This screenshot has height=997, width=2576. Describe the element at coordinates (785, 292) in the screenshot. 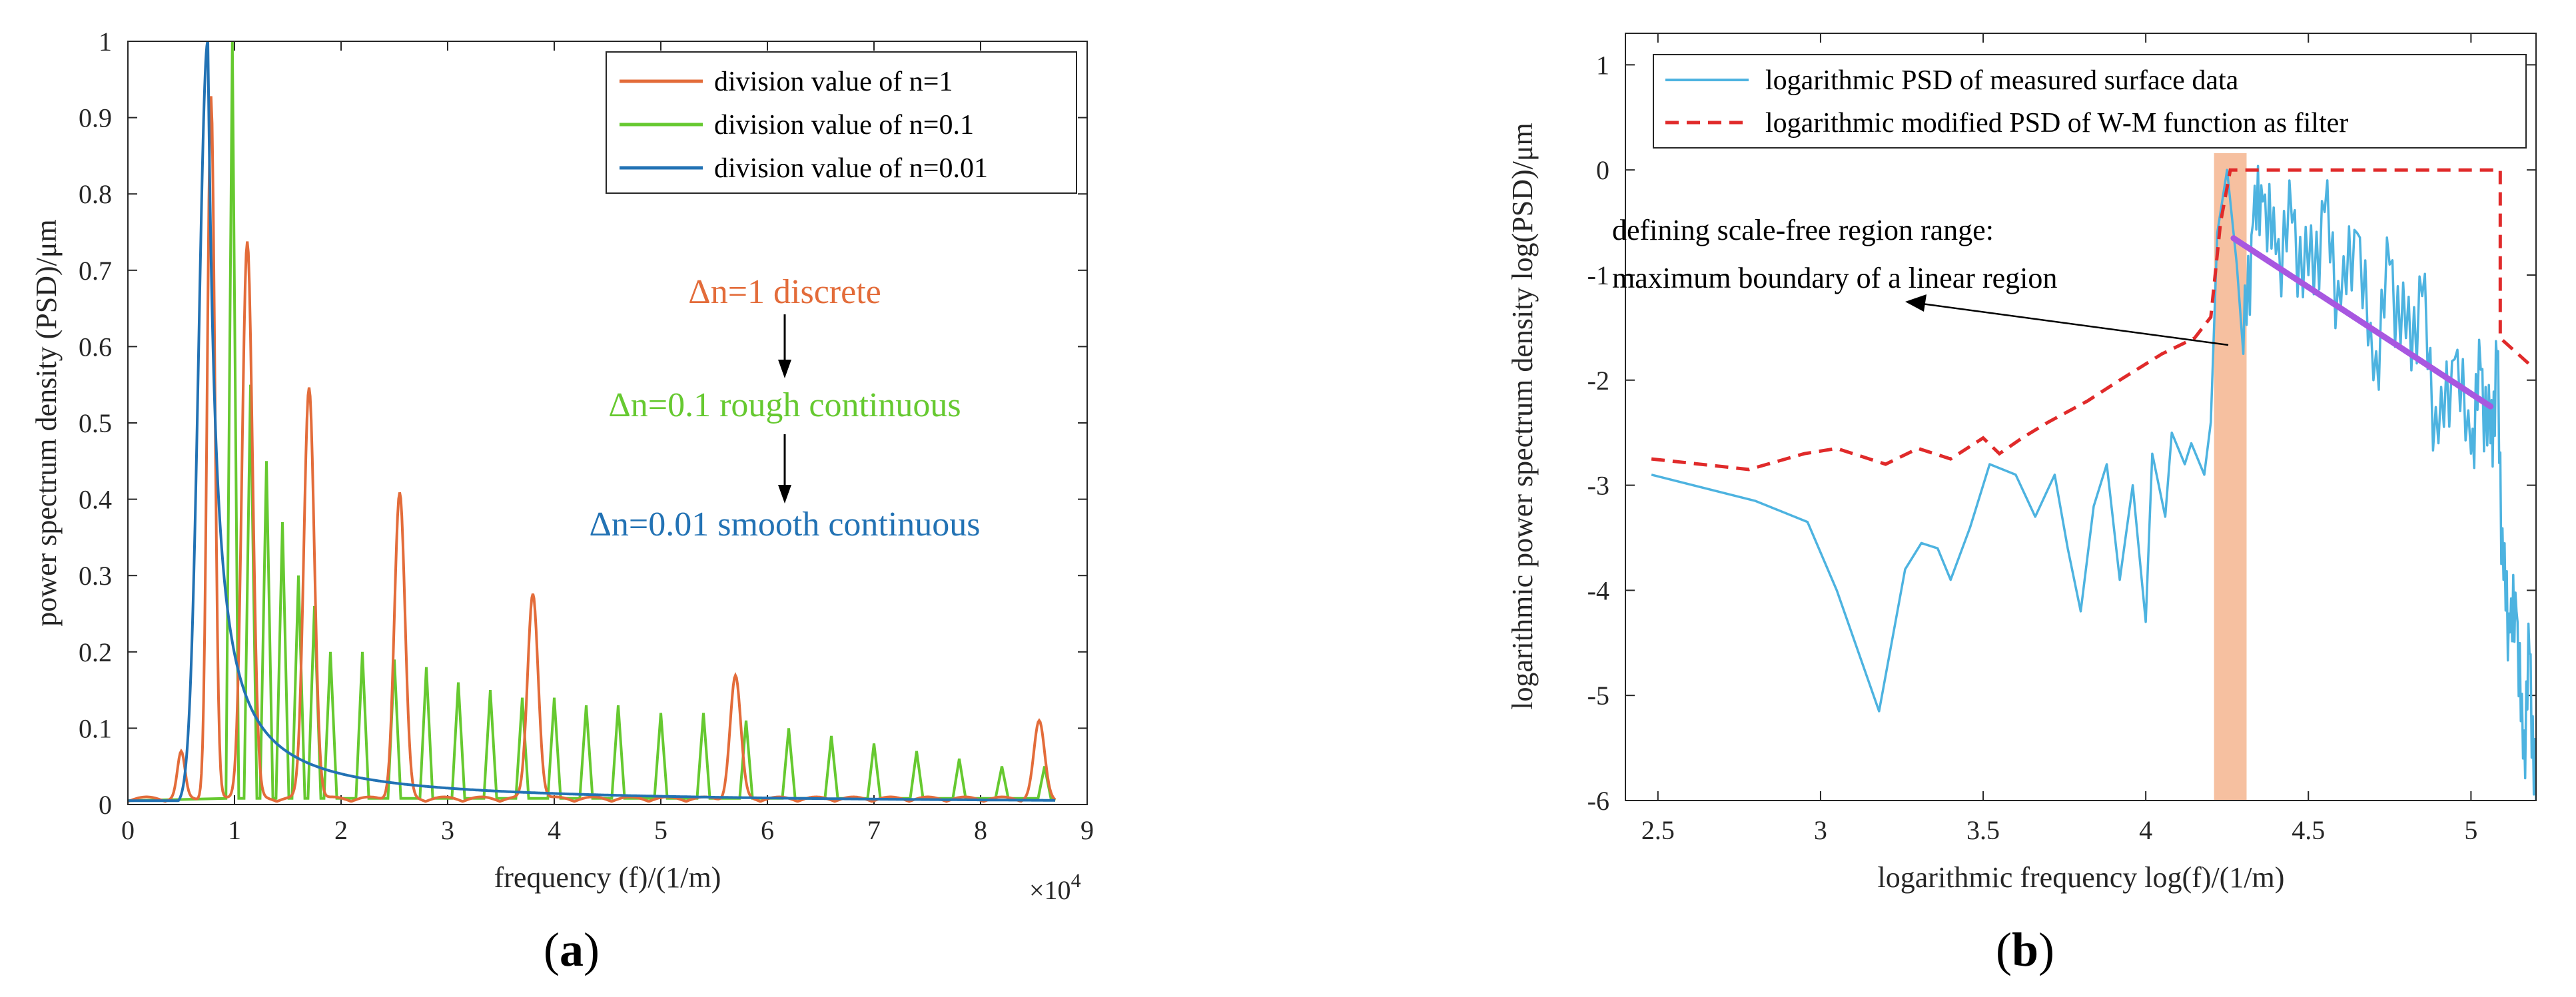

I see `annotation-discrete: Δn=1 discrete` at that location.